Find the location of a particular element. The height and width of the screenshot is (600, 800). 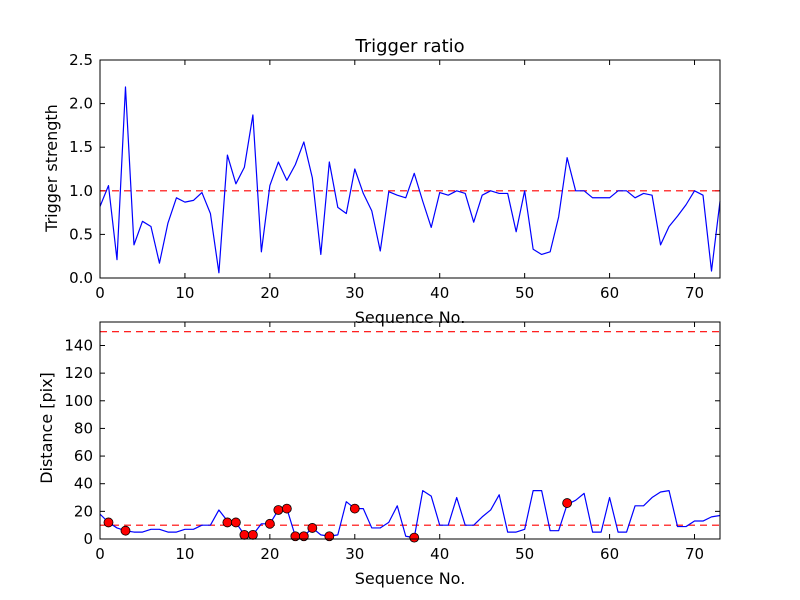

y-tick-label: 40 is located at coordinates (83, 484).